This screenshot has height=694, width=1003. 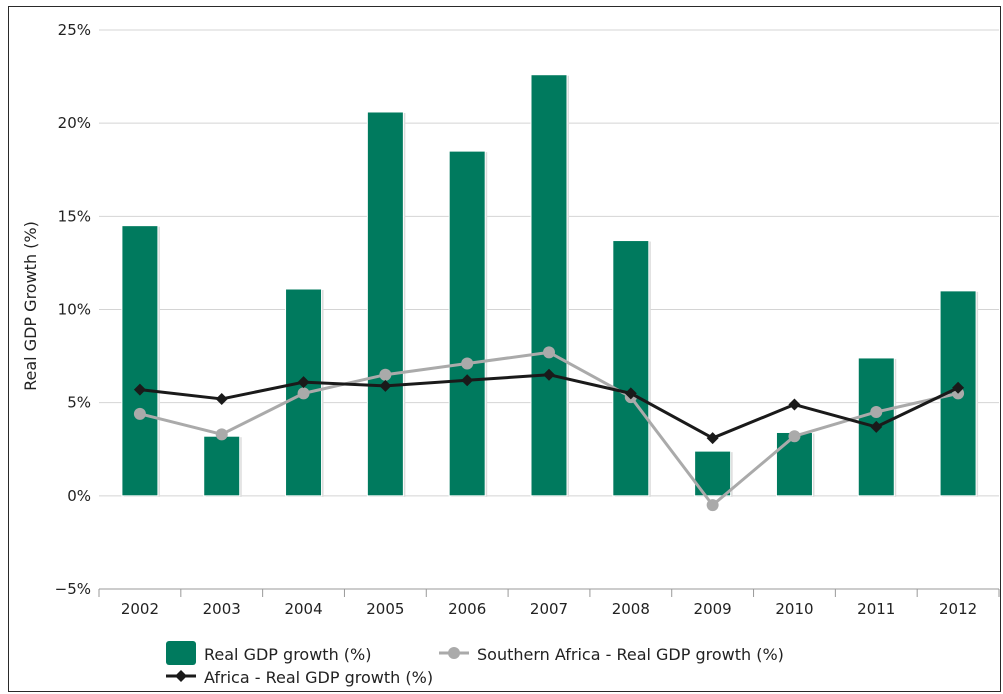 What do you see at coordinates (958, 609) in the screenshot?
I see `x-tick-label: 2012` at bounding box center [958, 609].